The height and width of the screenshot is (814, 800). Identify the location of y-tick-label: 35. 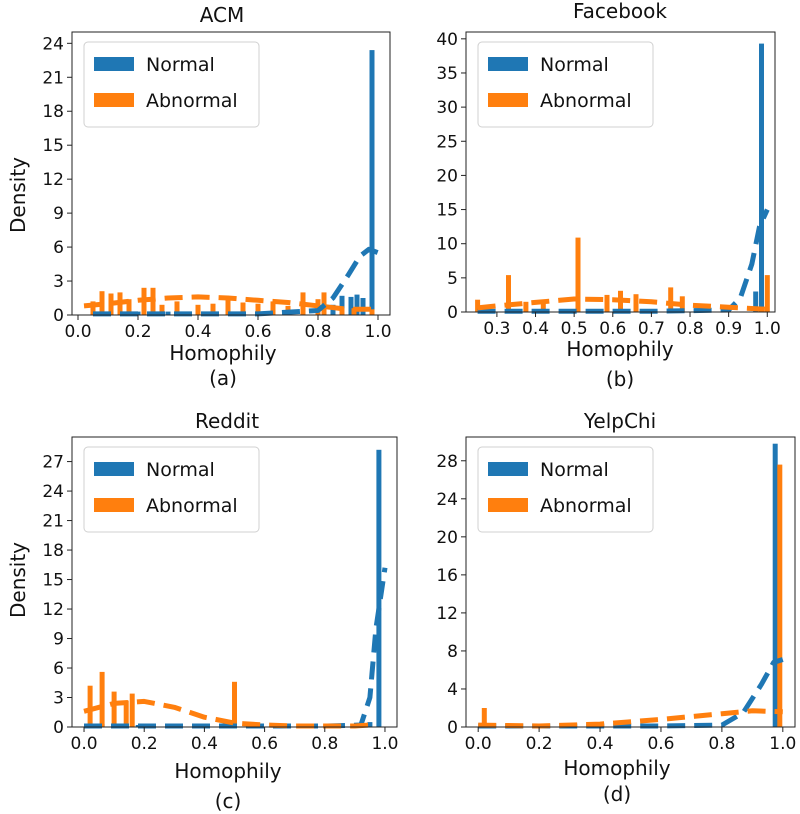
(447, 74).